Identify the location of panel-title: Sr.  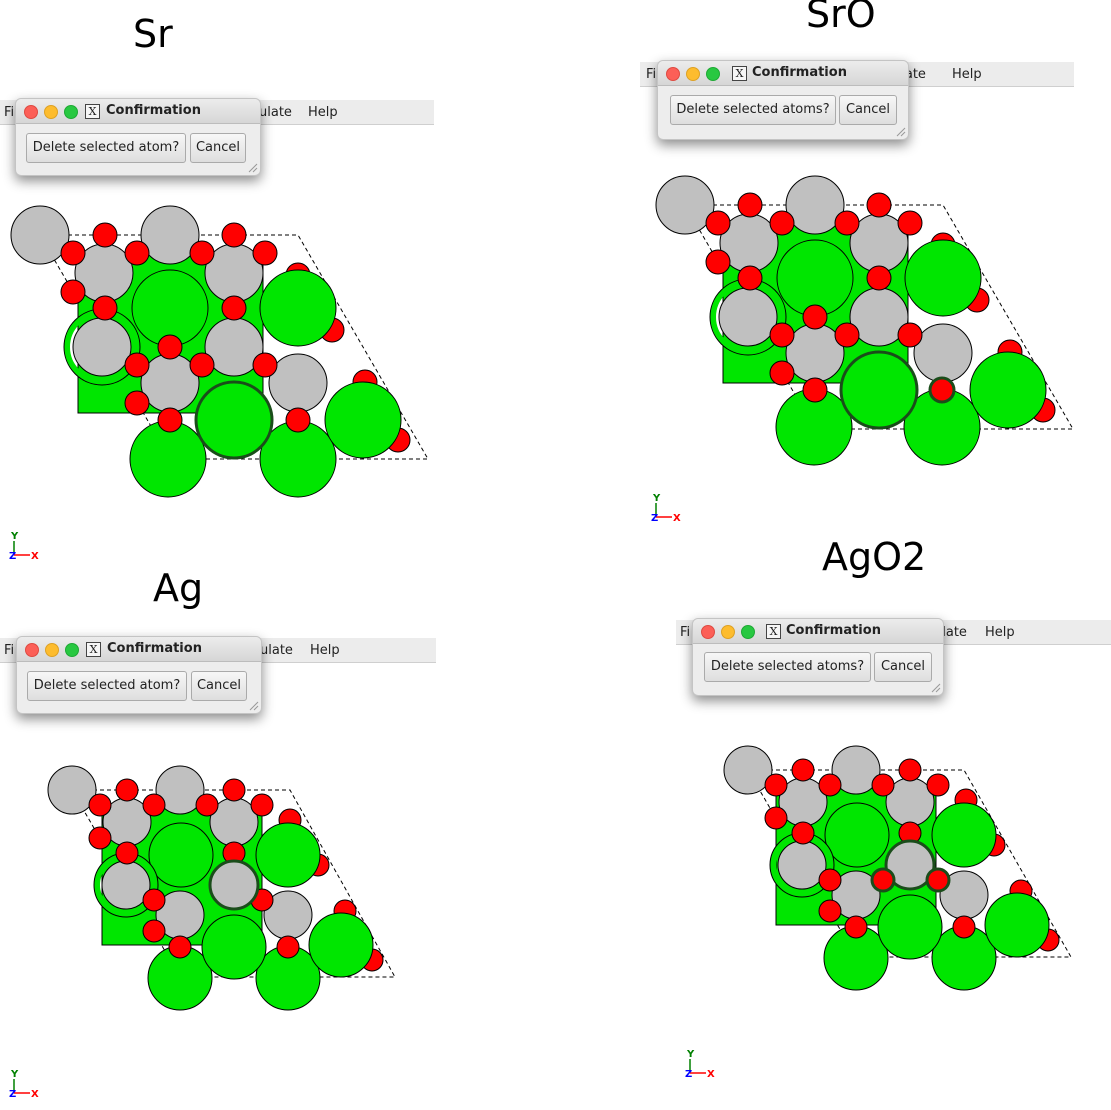
(153, 34).